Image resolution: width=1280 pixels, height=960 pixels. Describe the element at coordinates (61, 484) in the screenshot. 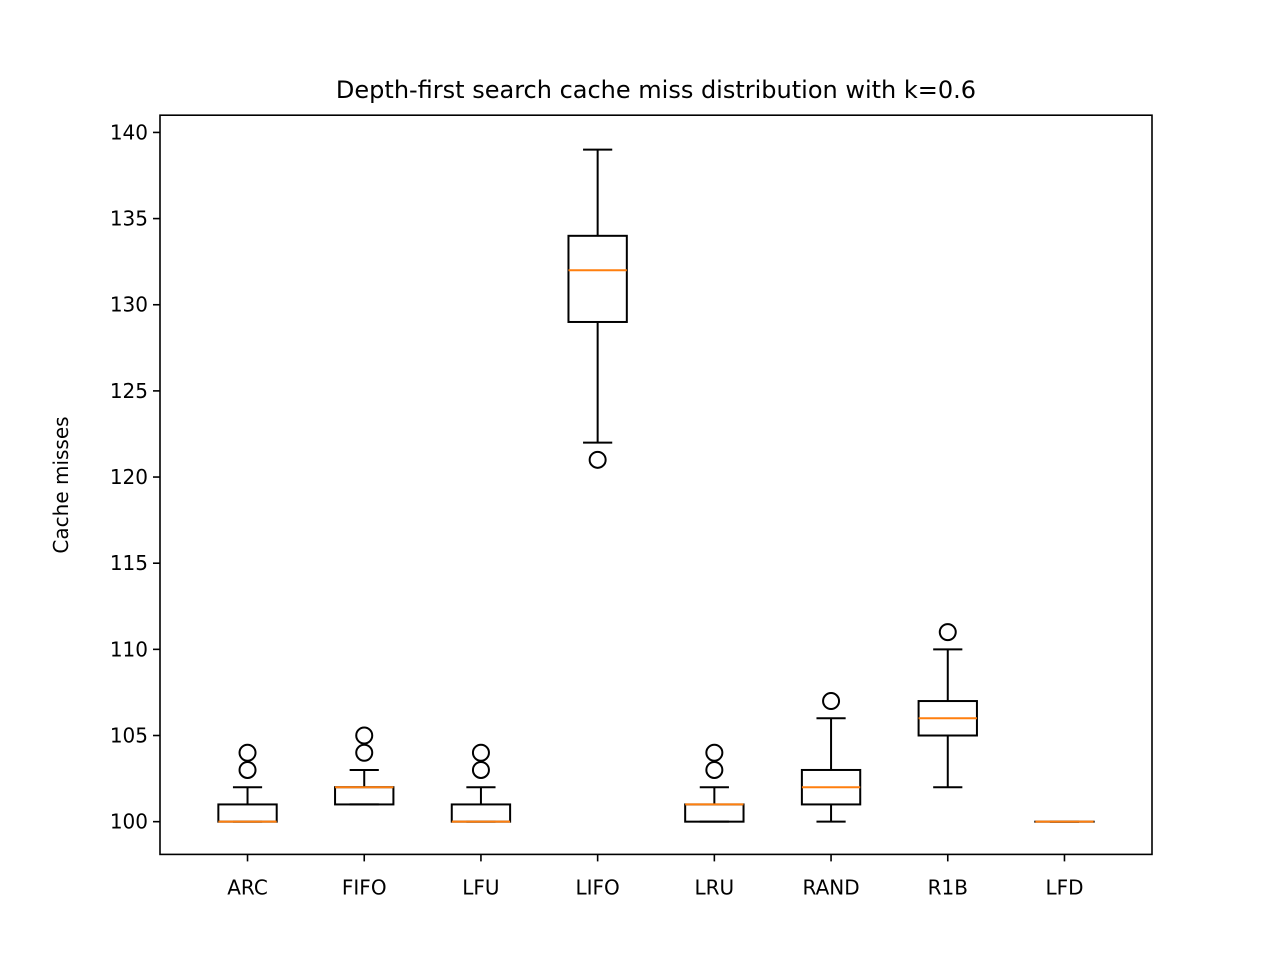

I see `y-axis-label: Cache misses` at that location.